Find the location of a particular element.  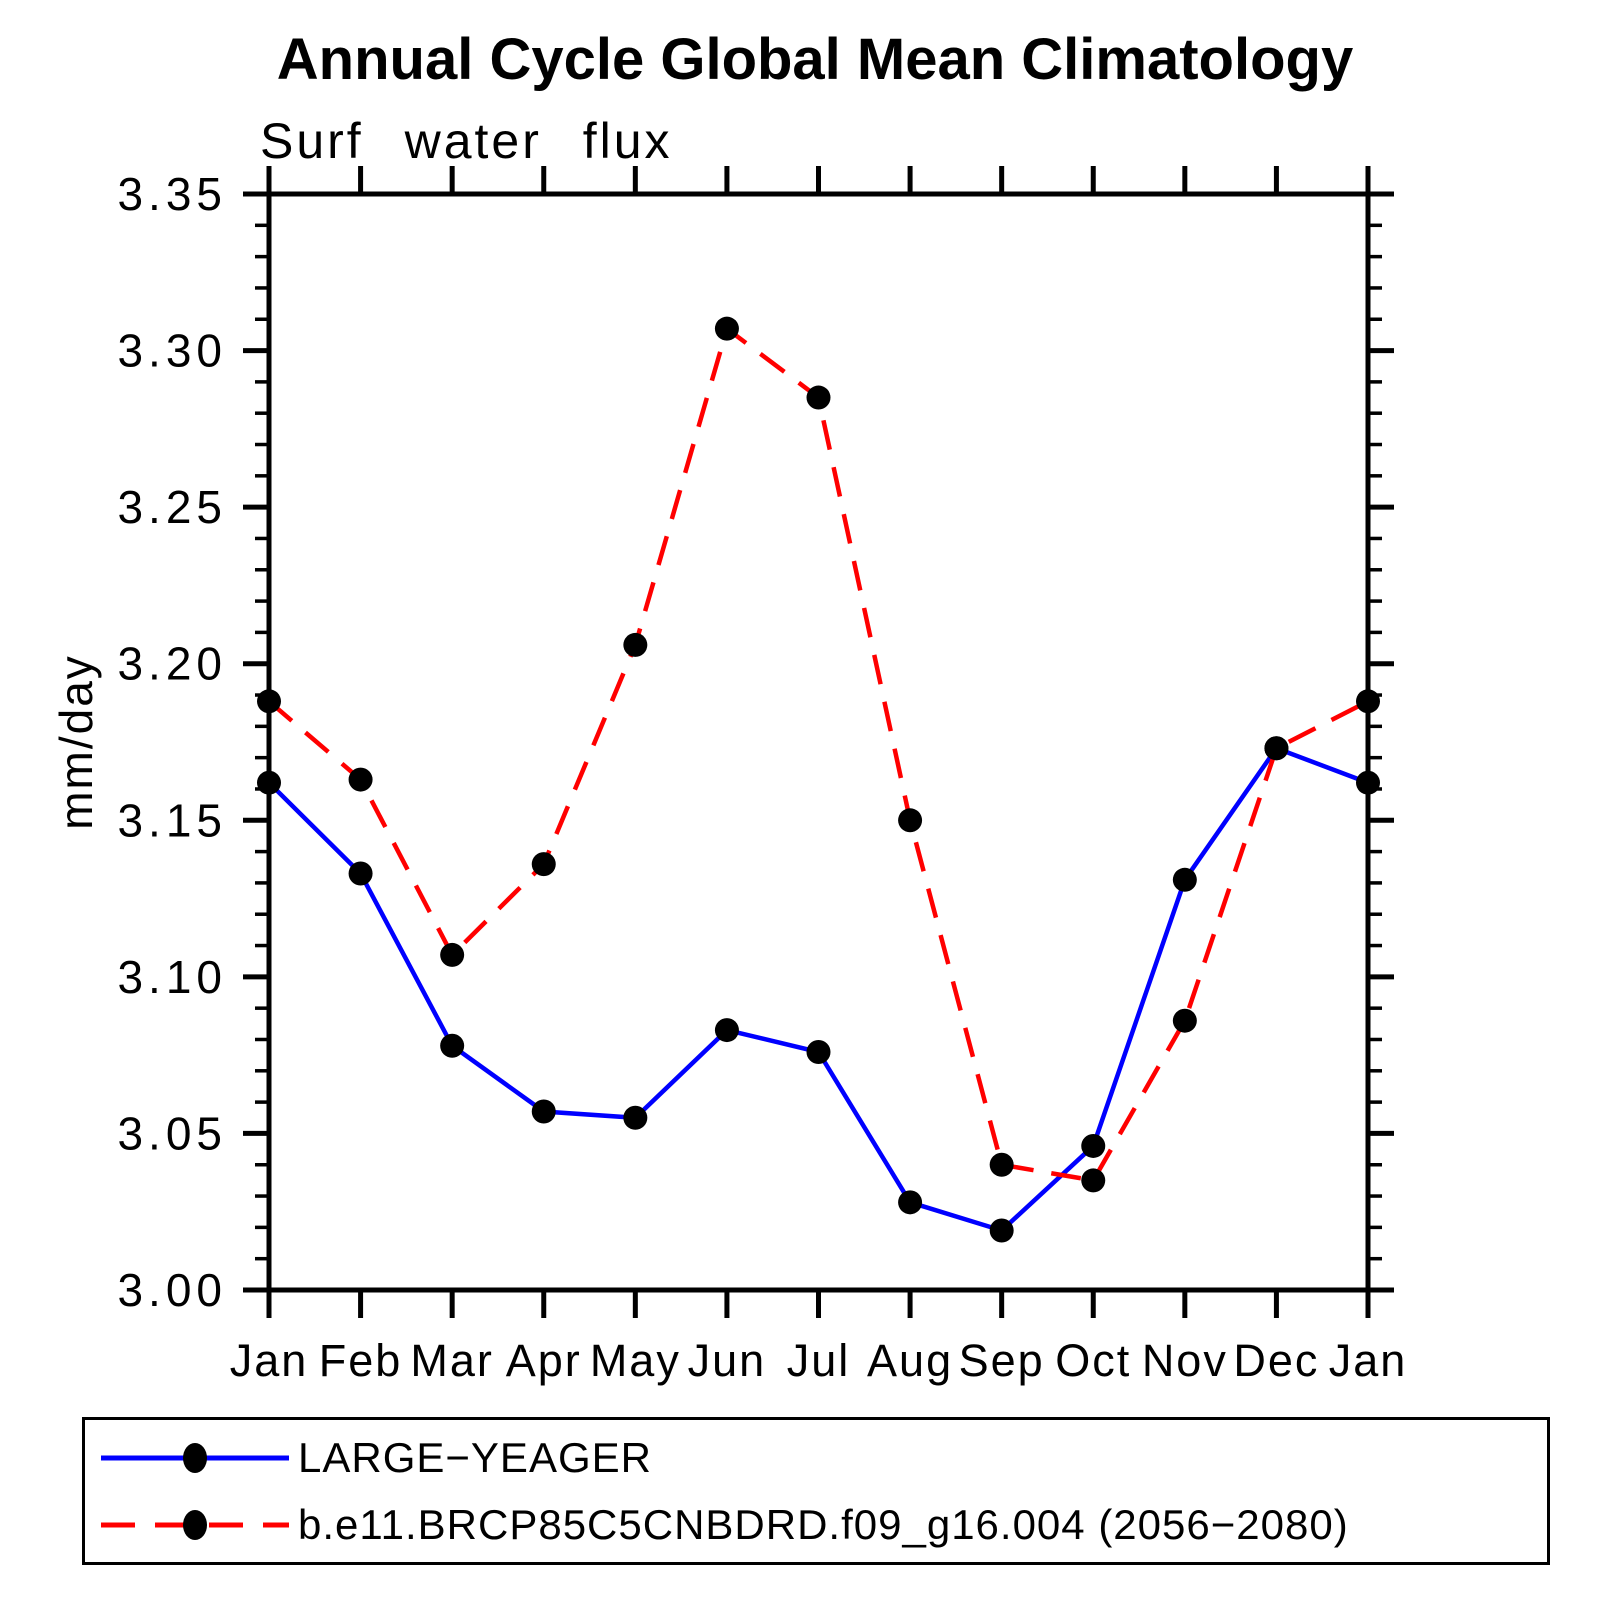

chart-title: Annual Cycle Global Mean Climatology is located at coordinates (815, 59).